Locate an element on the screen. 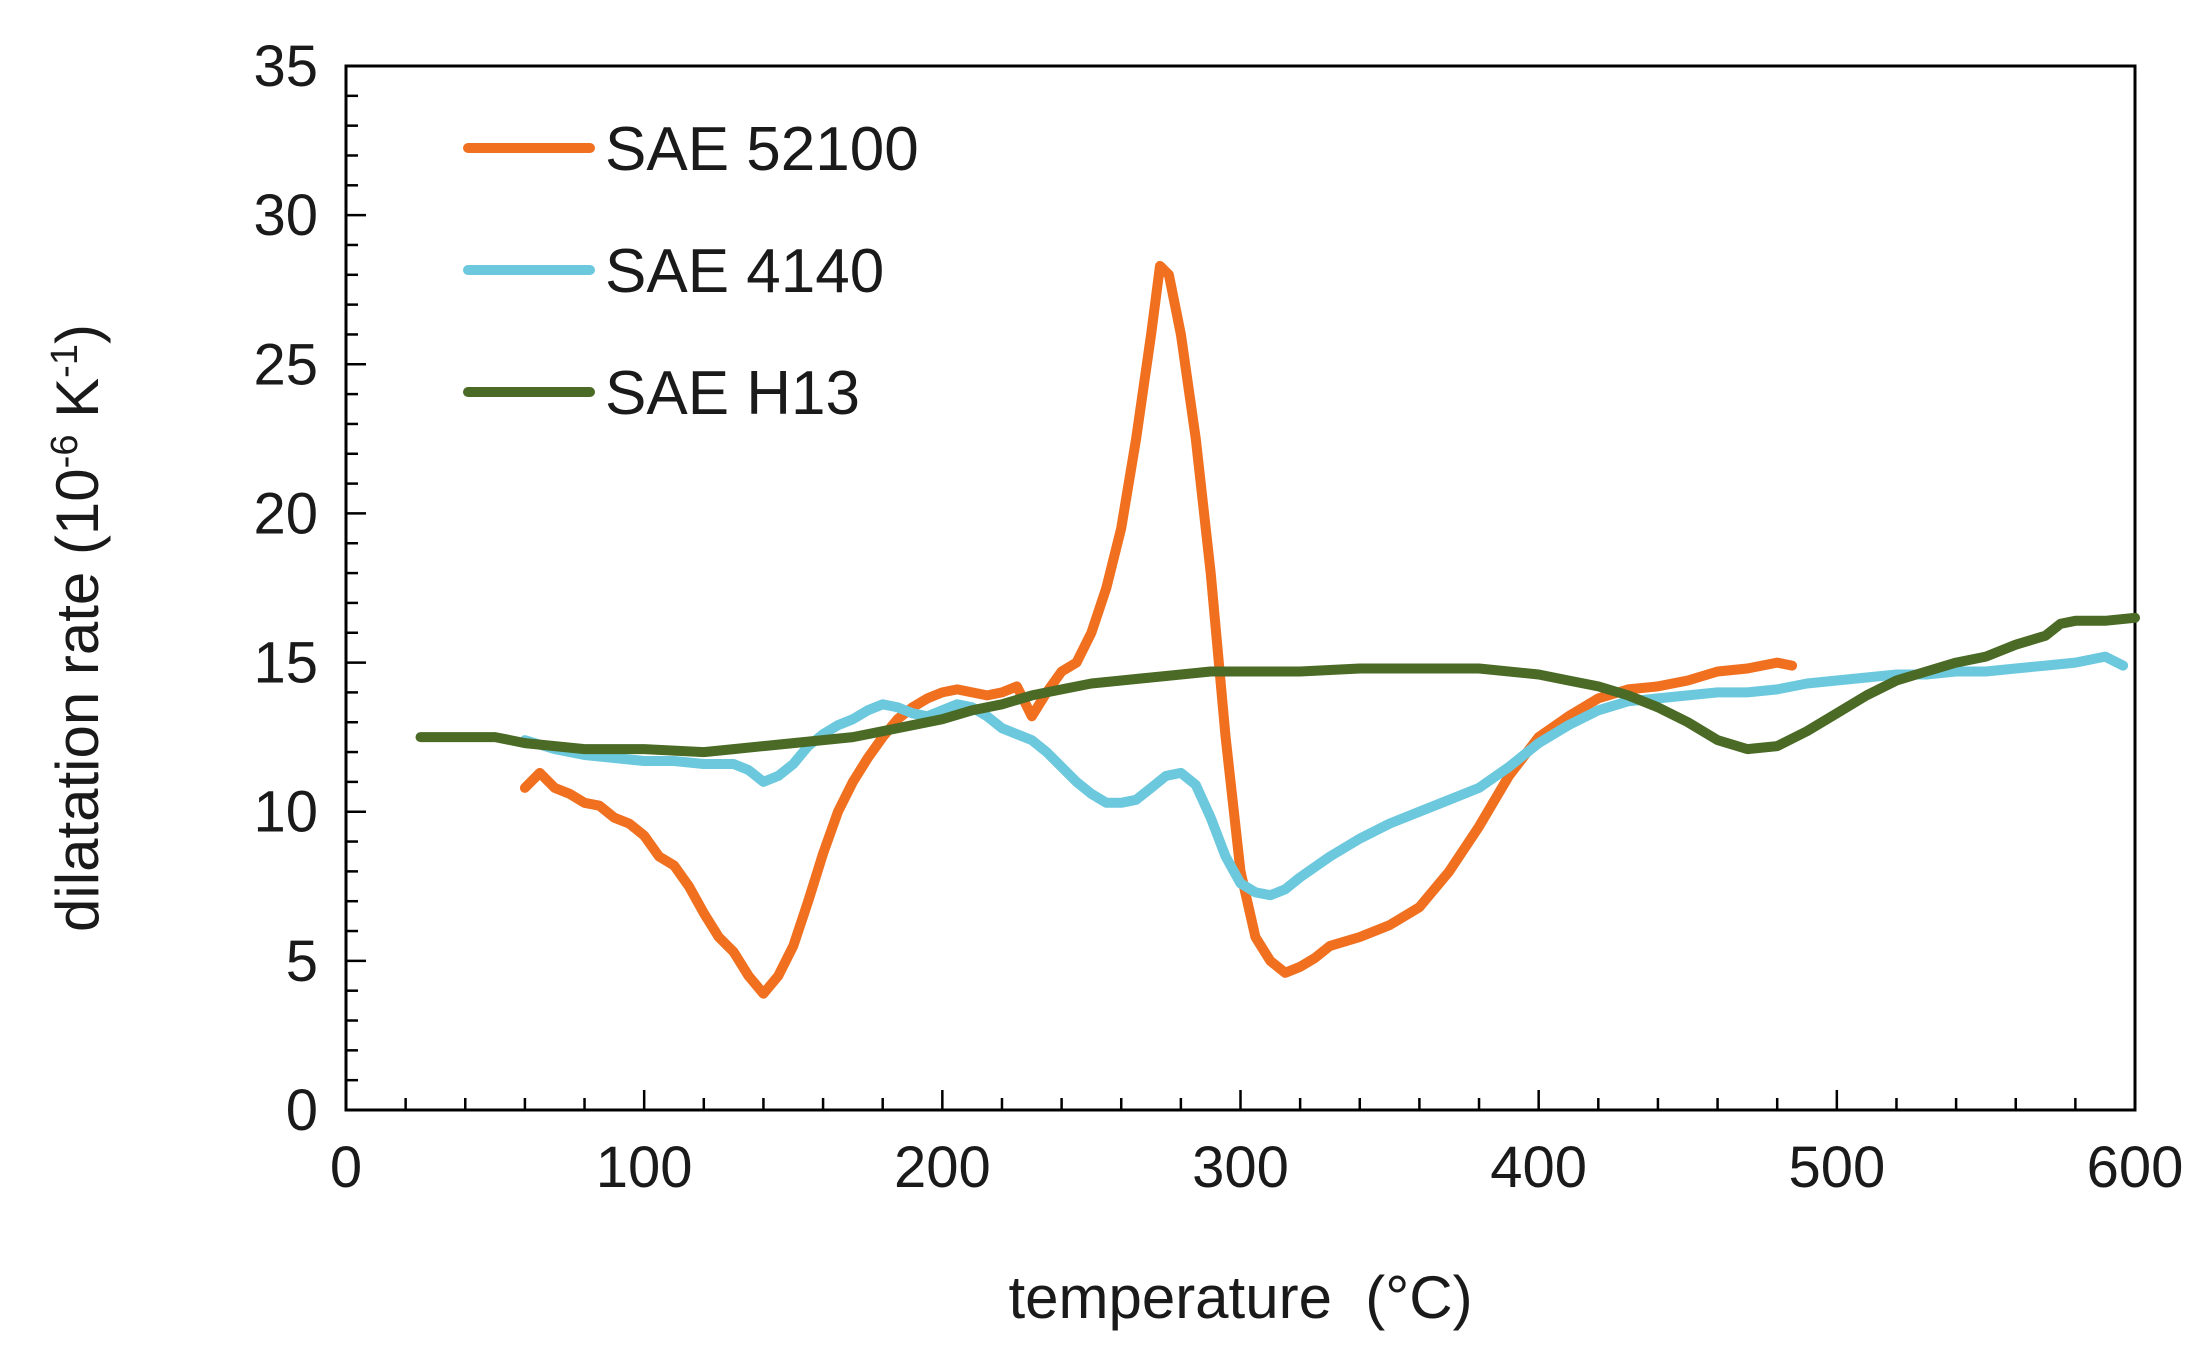  legend-label: SAE 52100 is located at coordinates (762, 149).